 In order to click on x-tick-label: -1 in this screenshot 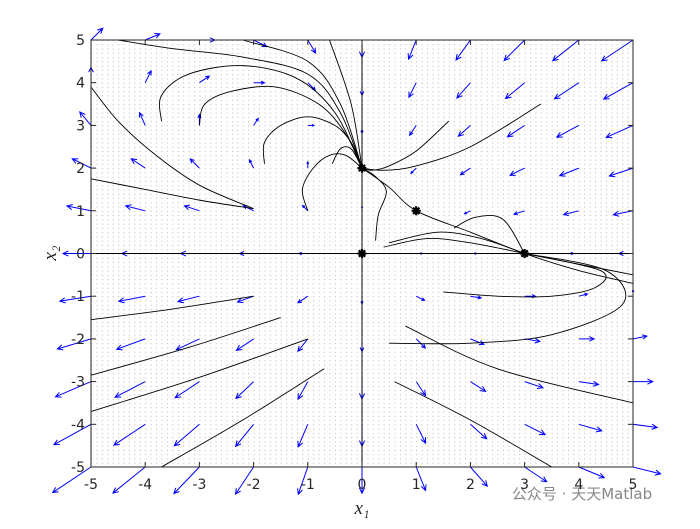, I will do `click(308, 485)`.